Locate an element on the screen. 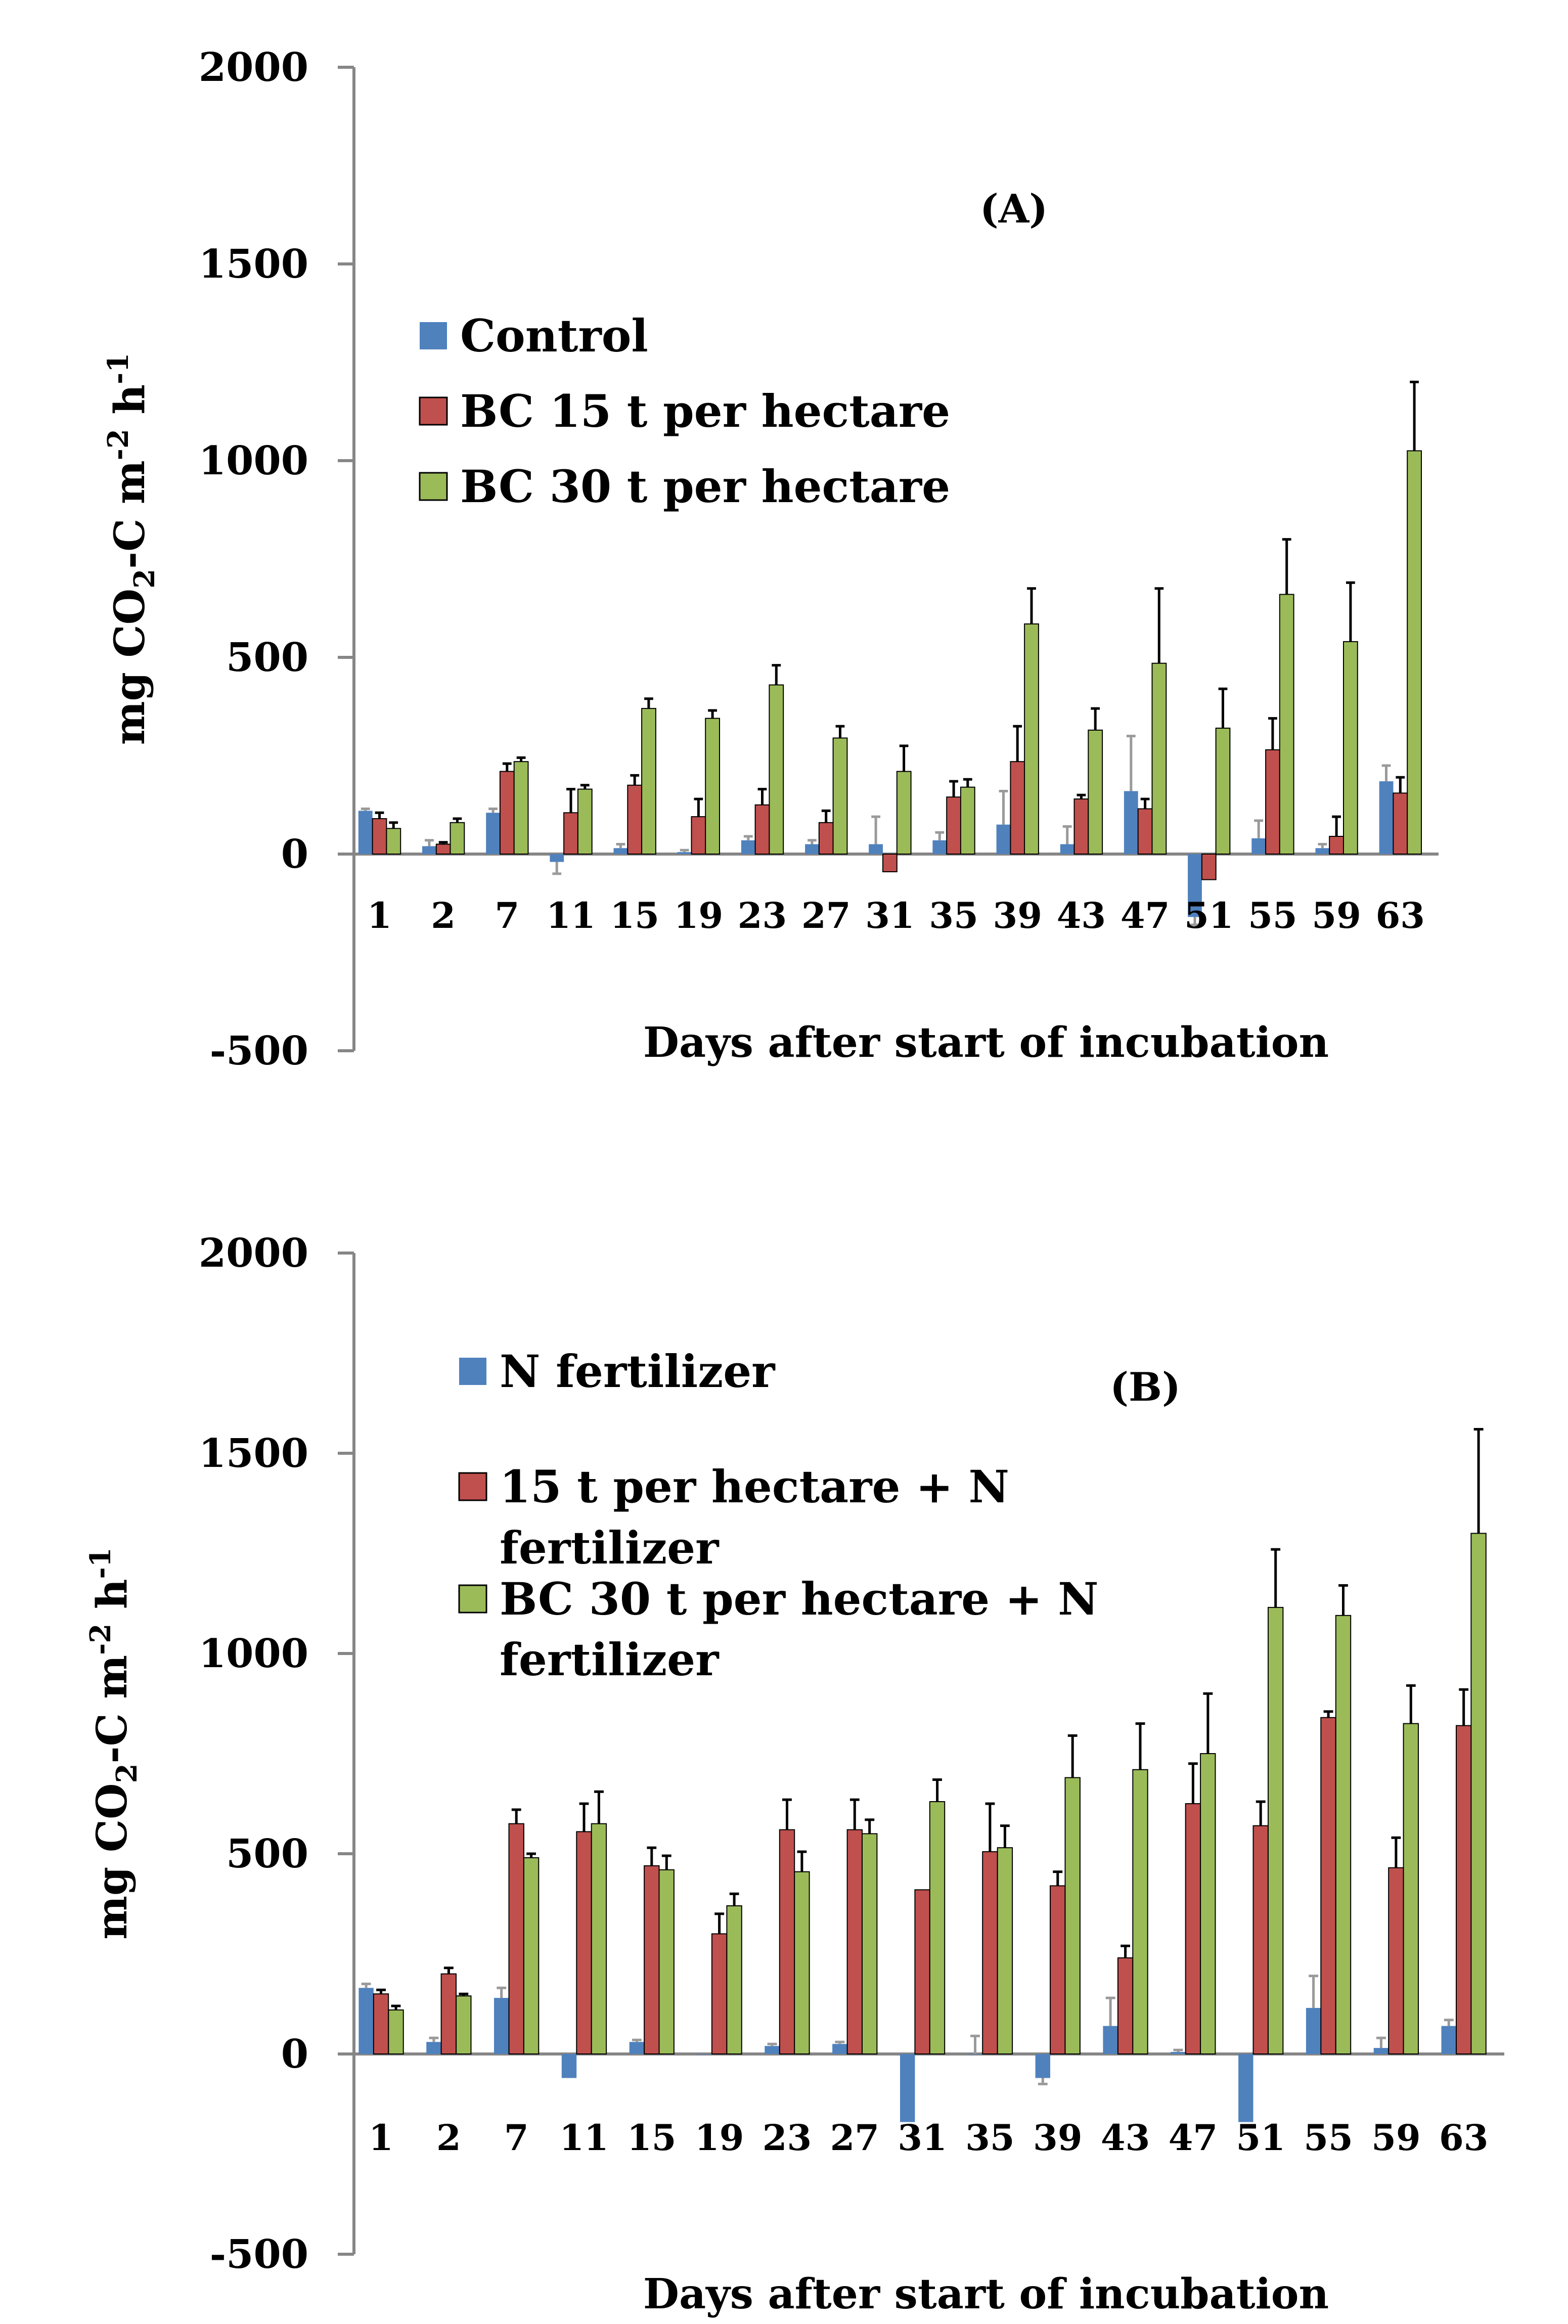  legend-label: BC 30 t per hectare is located at coordinates (705, 487).